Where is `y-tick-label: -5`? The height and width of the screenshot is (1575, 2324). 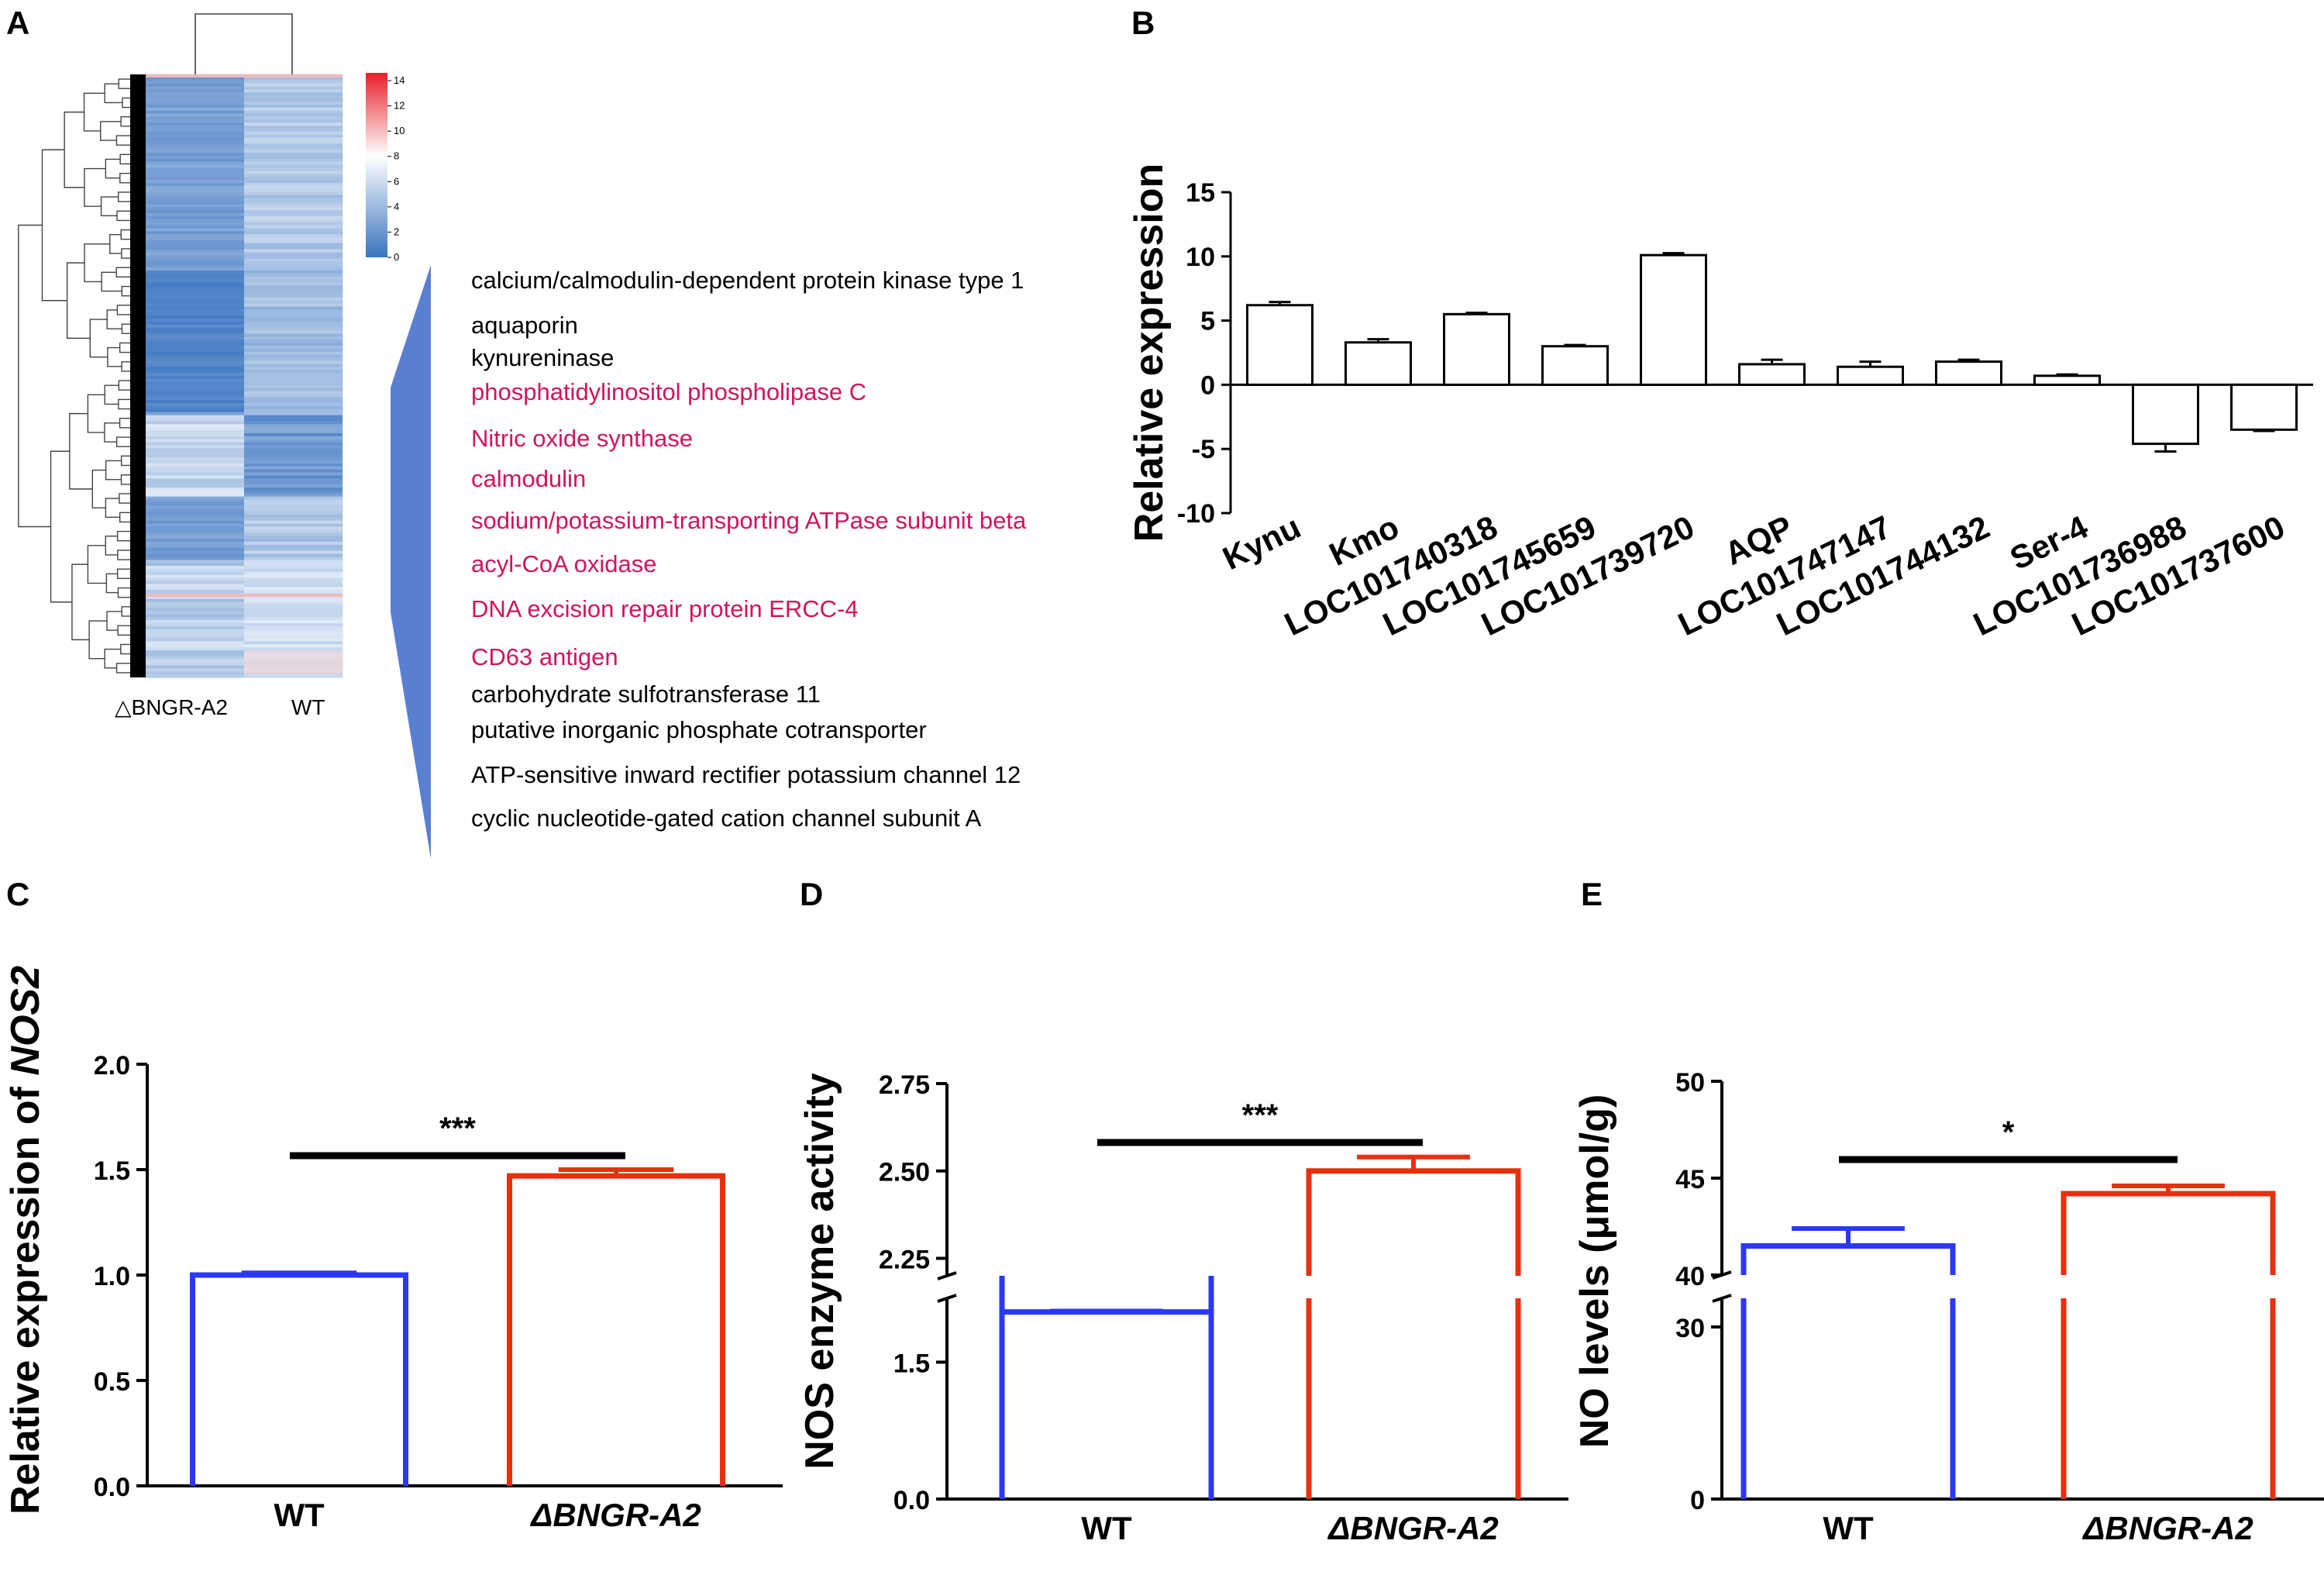
y-tick-label: -5 is located at coordinates (1203, 449).